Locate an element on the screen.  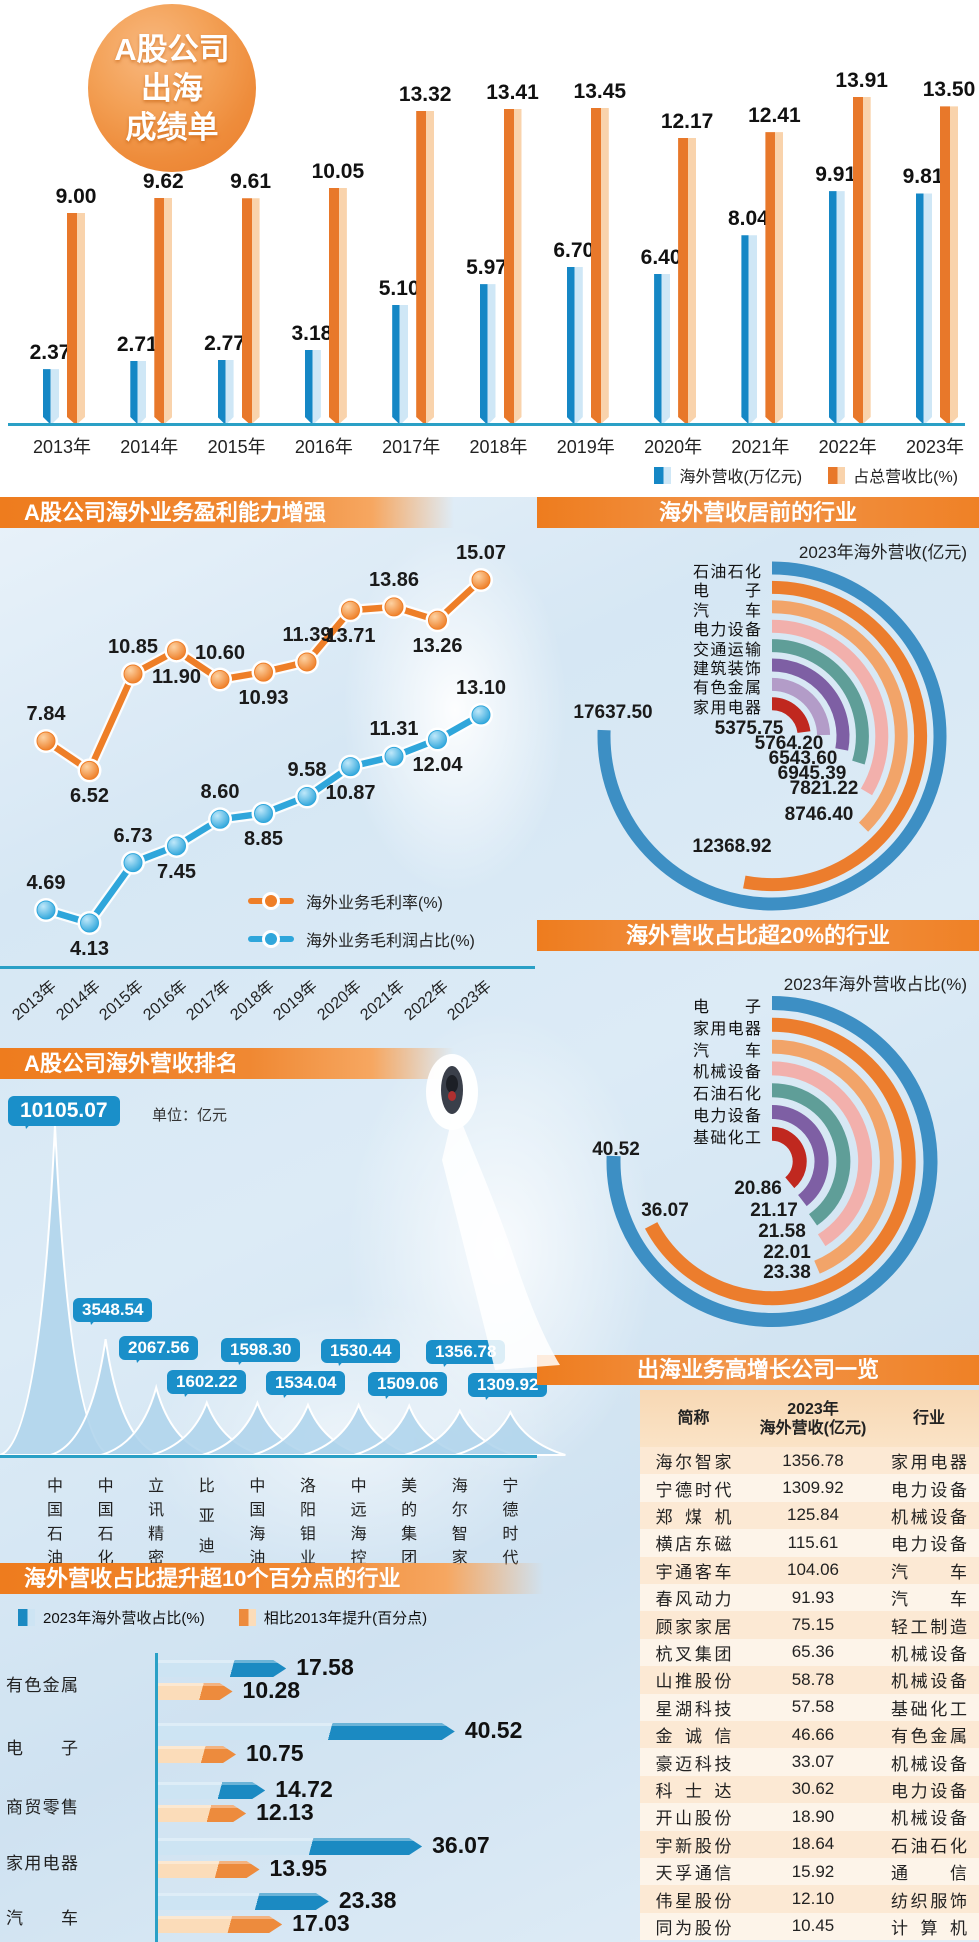
category-label: 商贸零售 is located at coordinates (42, 1807).